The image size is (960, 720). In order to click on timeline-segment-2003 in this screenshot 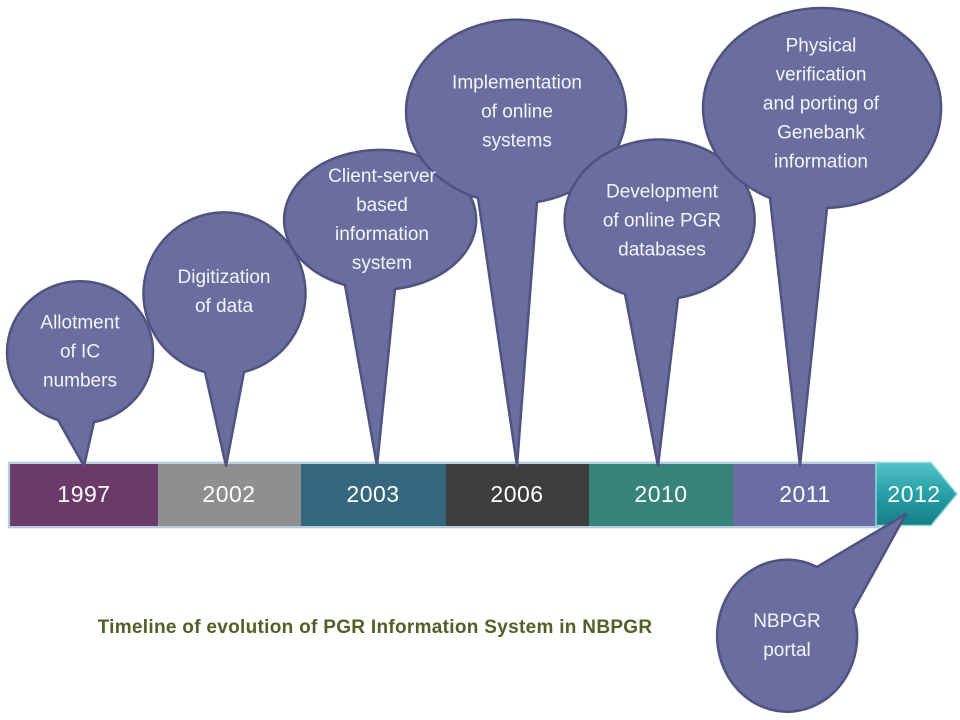, I will do `click(373, 495)`.